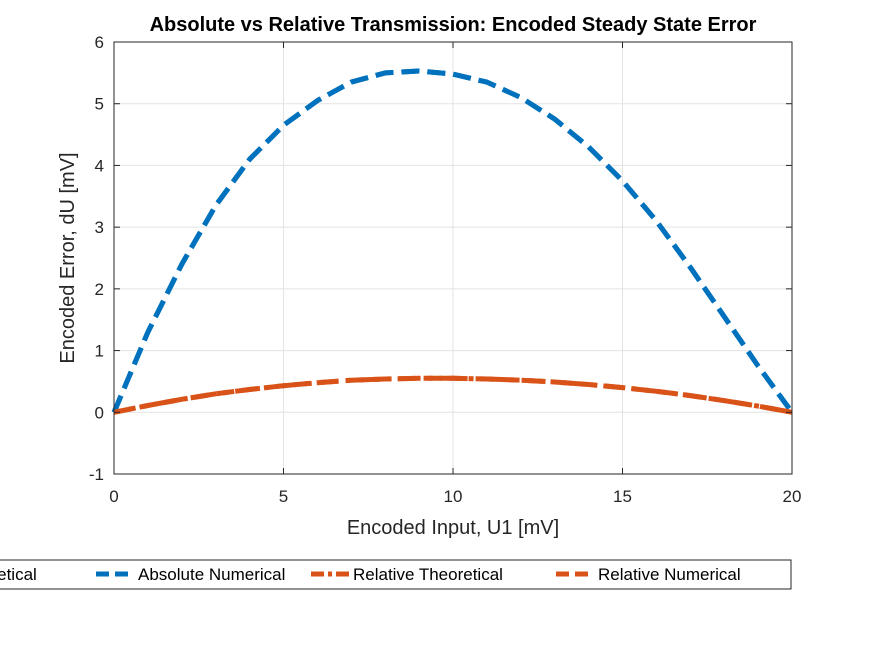 The height and width of the screenshot is (656, 875). I want to click on y-axis-label: Encoded Error, dU [mV], so click(68, 257).